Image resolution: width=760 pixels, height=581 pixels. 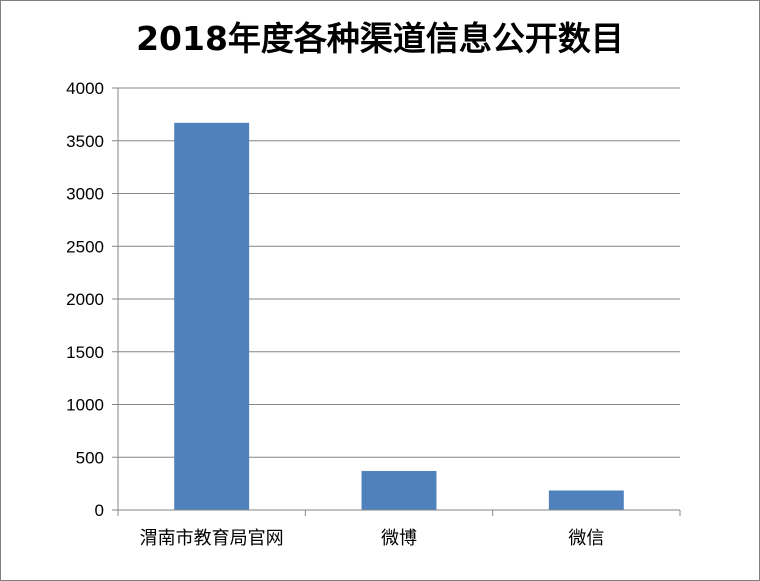 I want to click on x-category-label: 微博, so click(x=399, y=538).